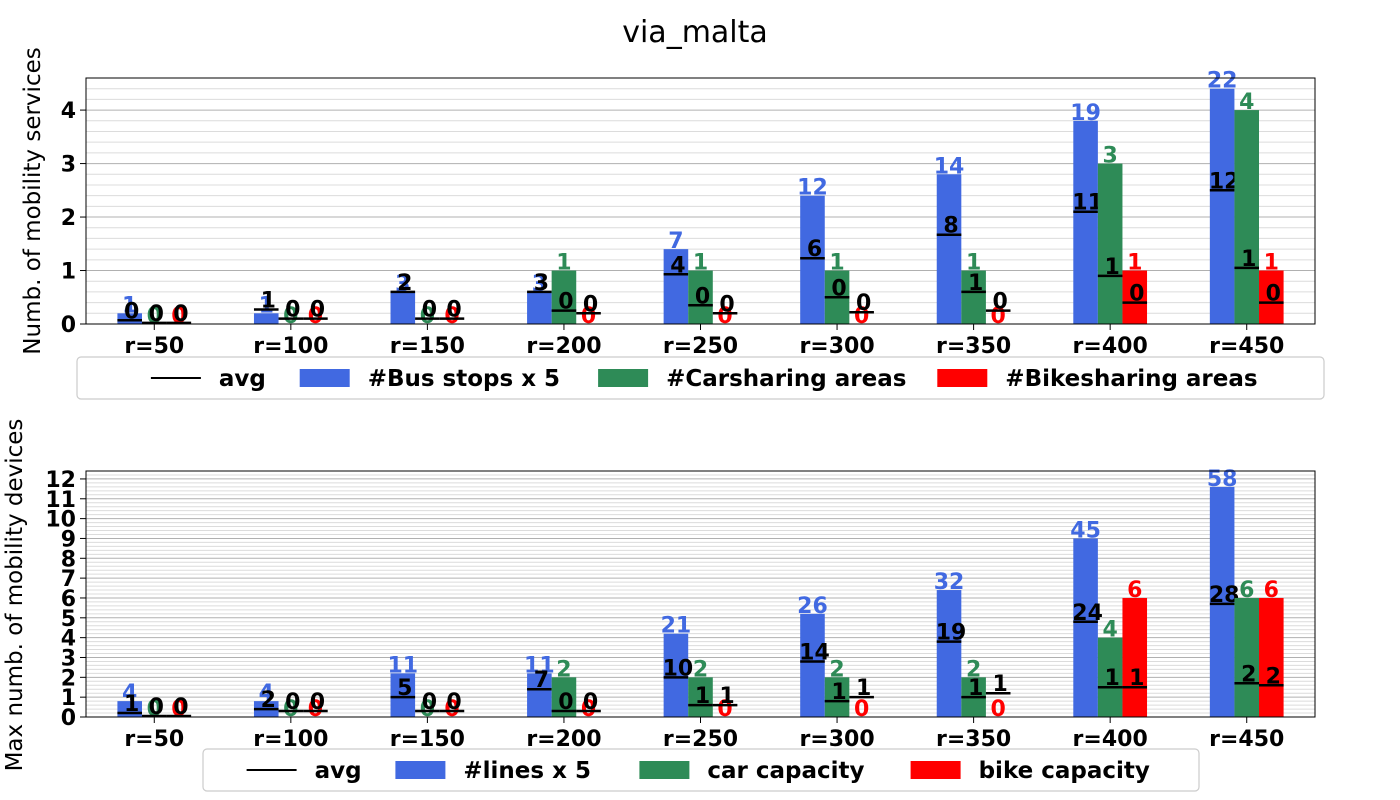  I want to click on x-tick-label: r=300, so click(836, 346).